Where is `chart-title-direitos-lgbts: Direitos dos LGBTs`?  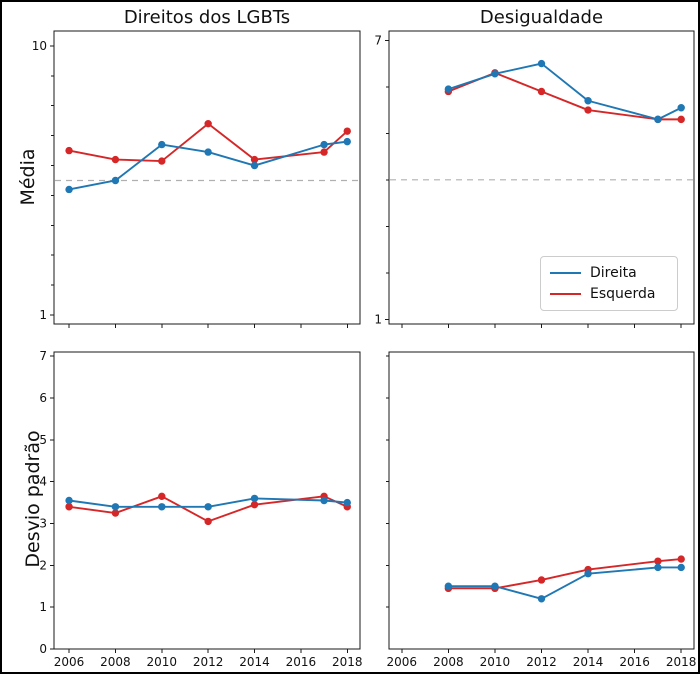
chart-title-direitos-lgbts: Direitos dos LGBTs is located at coordinates (207, 17).